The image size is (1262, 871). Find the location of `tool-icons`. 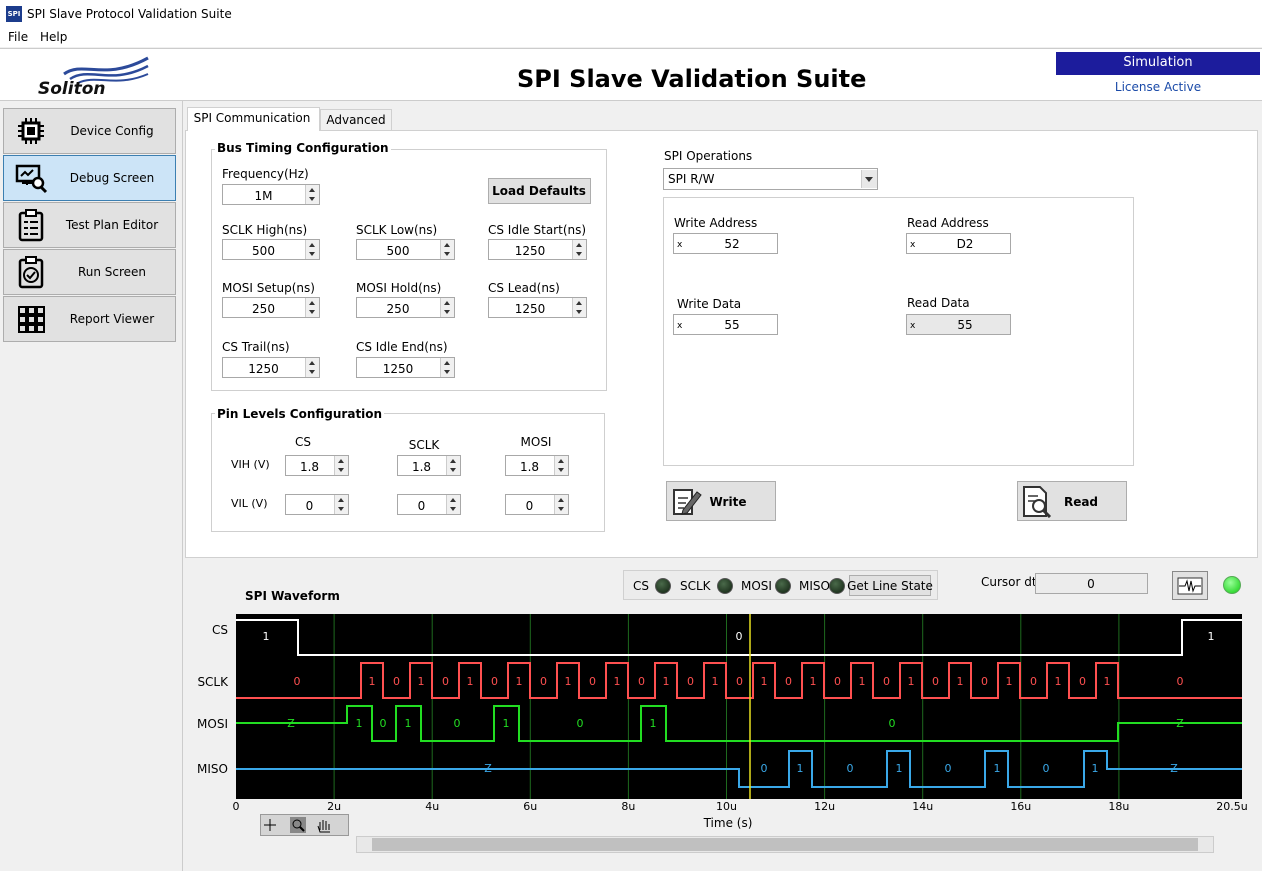

tool-icons is located at coordinates (304, 825).